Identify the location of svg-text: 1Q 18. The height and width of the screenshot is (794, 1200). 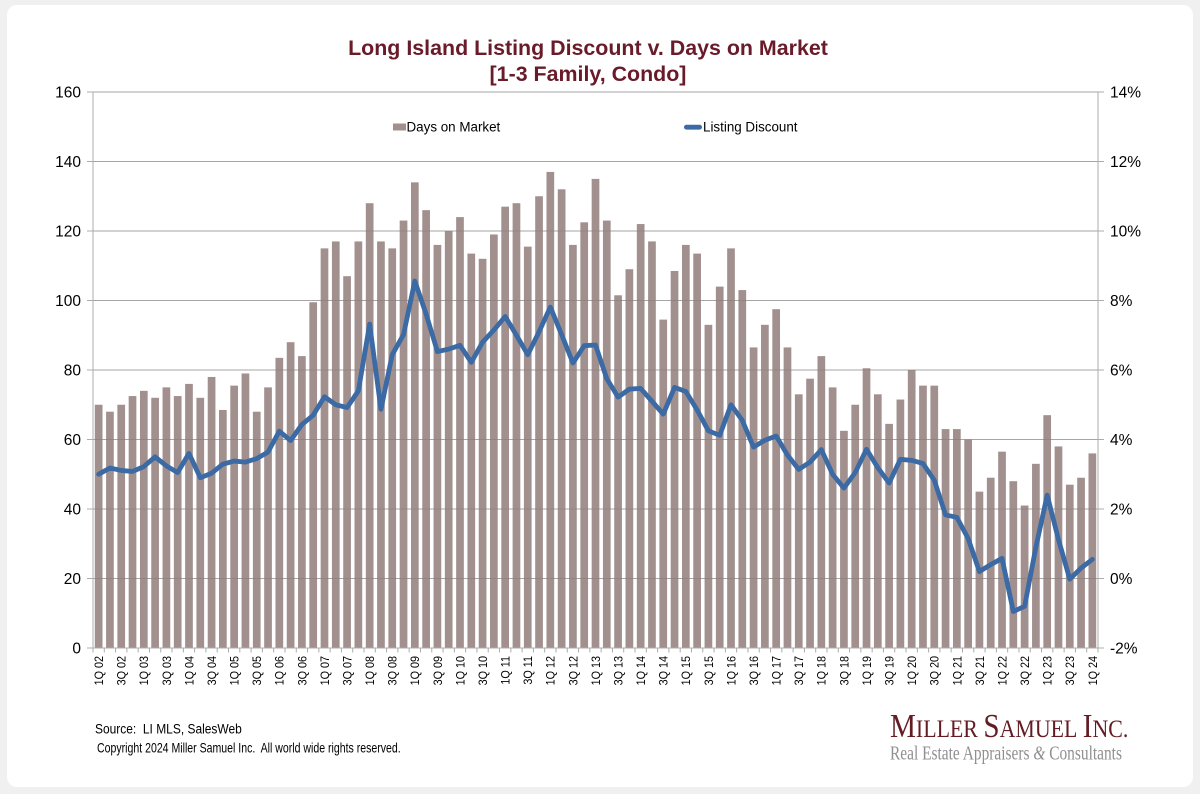
(822, 670).